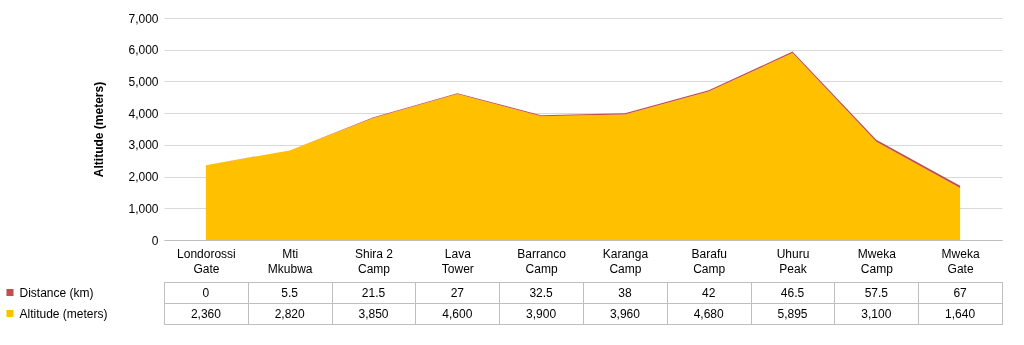  Describe the element at coordinates (793, 261) in the screenshot. I see `x-tick-label: Uhuru Peak` at that location.